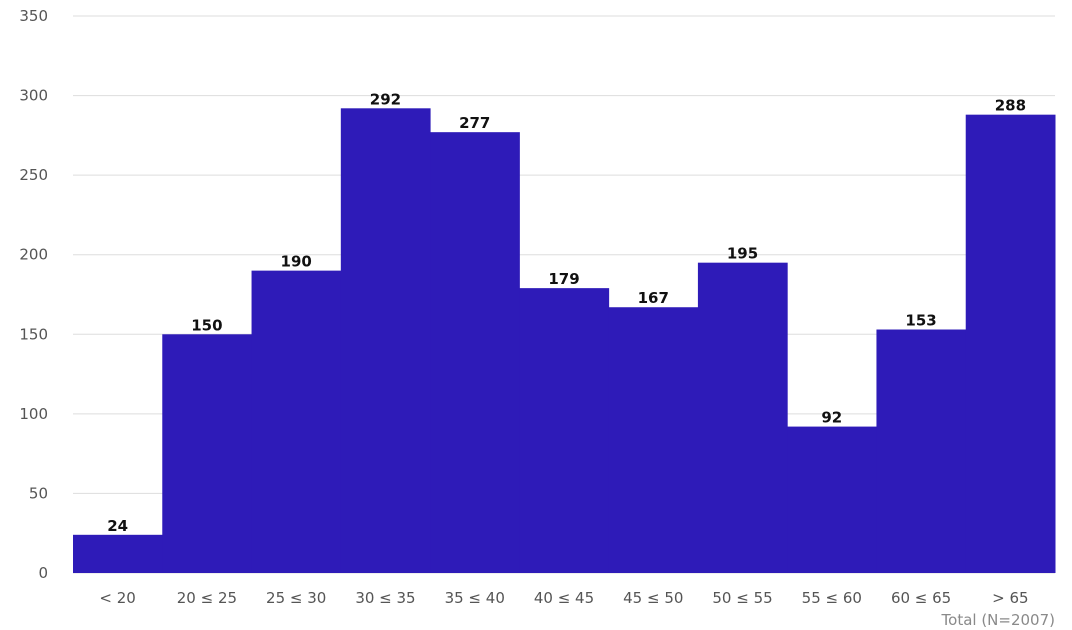 This screenshot has height=630, width=1072. Describe the element at coordinates (998, 620) in the screenshot. I see `total-footnote: Total (N=2007)` at that location.